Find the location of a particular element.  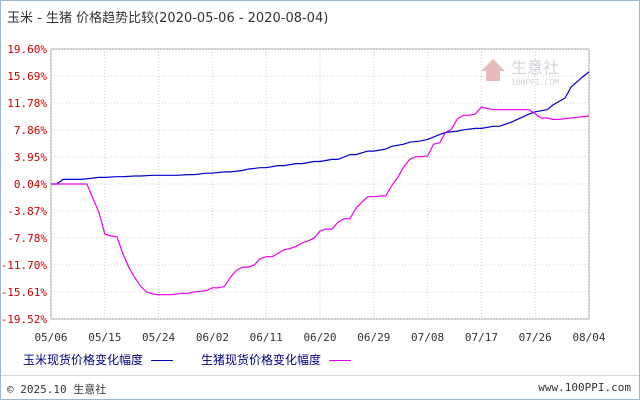

y-tick-label: -3.87% is located at coordinates (27, 211).